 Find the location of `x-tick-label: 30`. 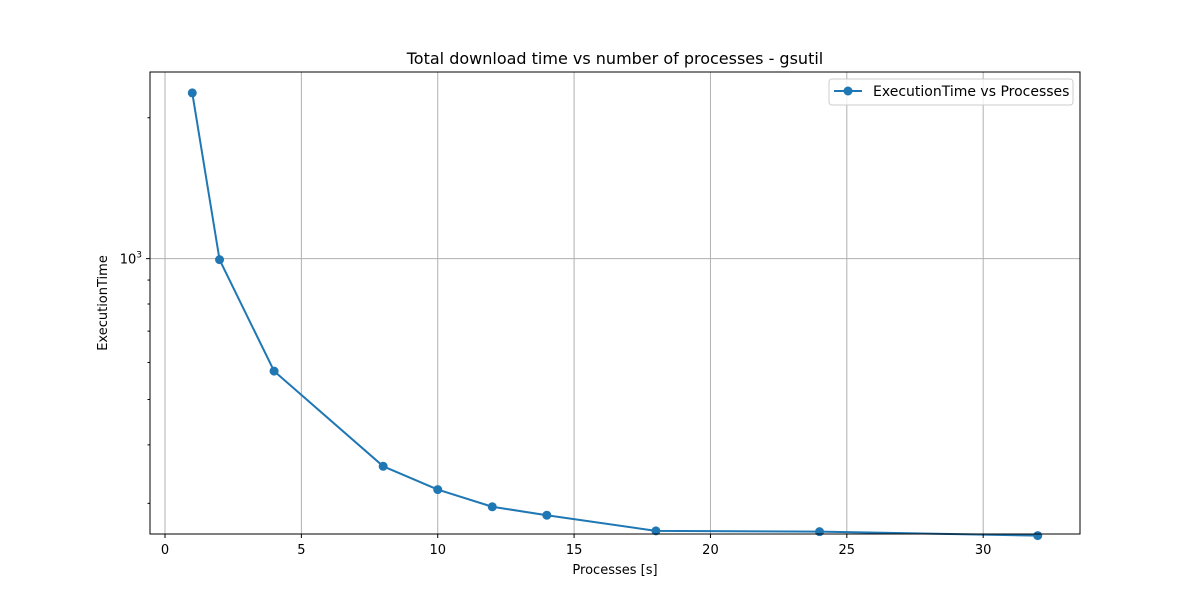

x-tick-label: 30 is located at coordinates (983, 550).